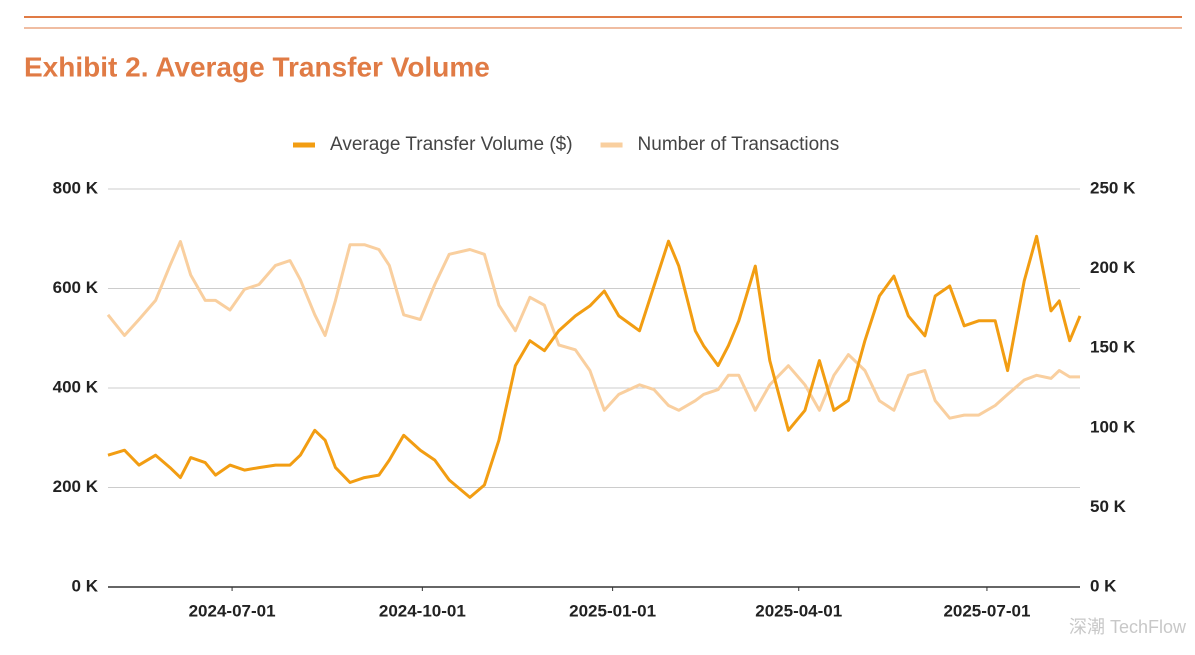 This screenshot has width=1195, height=655. I want to click on x-tick-label: 2025-01-01, so click(612, 610).